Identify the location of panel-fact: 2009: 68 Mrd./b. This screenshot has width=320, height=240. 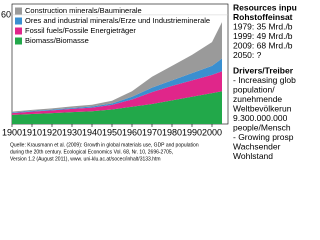
(263, 45).